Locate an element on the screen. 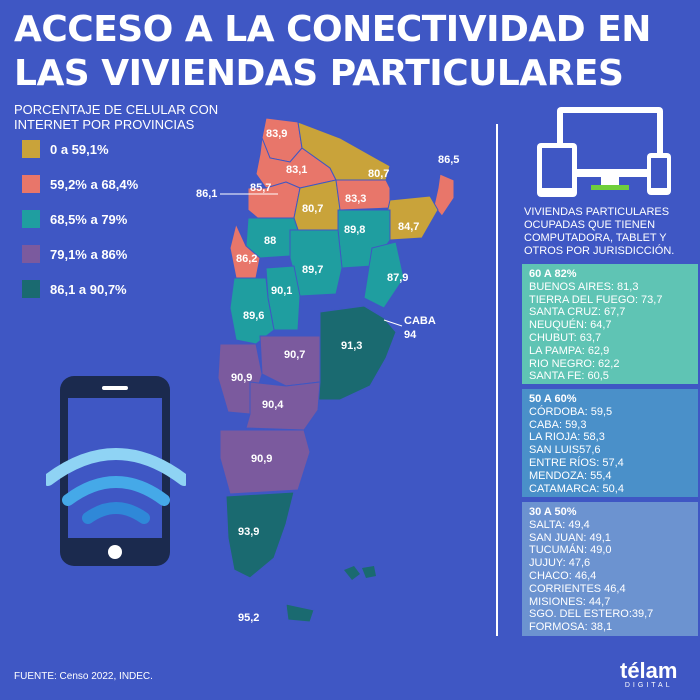 The height and width of the screenshot is (700, 700). group-item: CATAMARCA: 50,4 is located at coordinates (576, 488).